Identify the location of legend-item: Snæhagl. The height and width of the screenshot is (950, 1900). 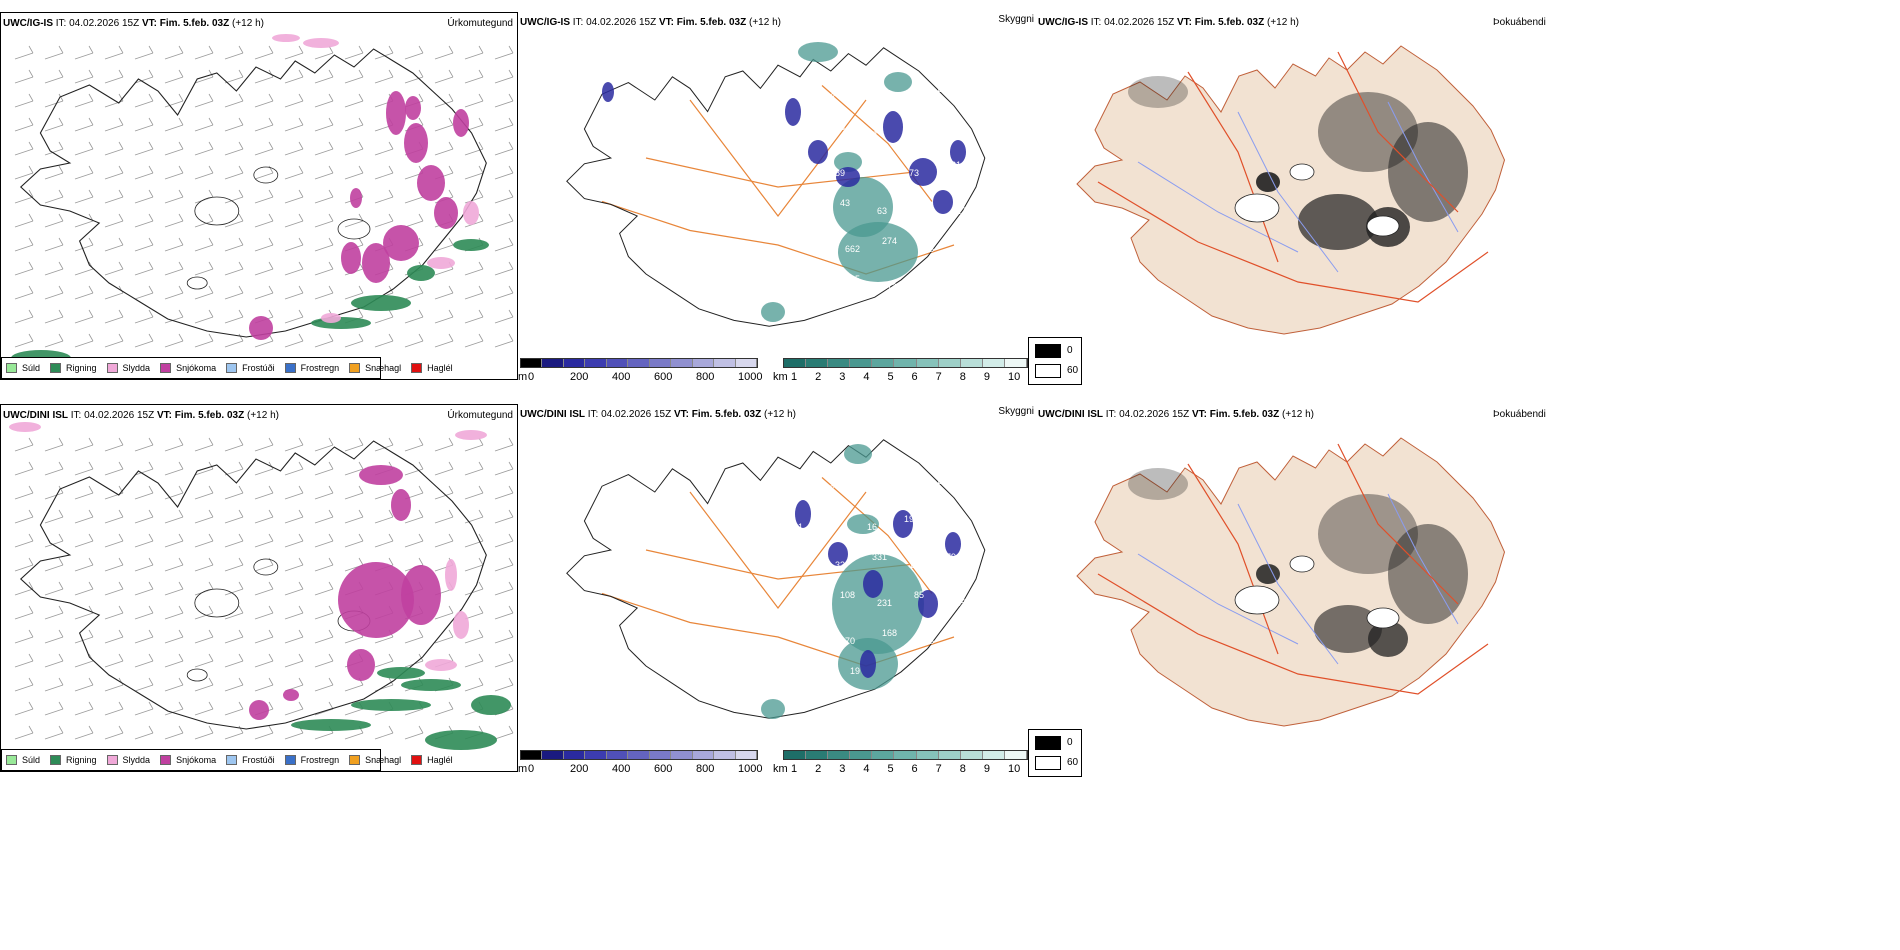
(375, 760).